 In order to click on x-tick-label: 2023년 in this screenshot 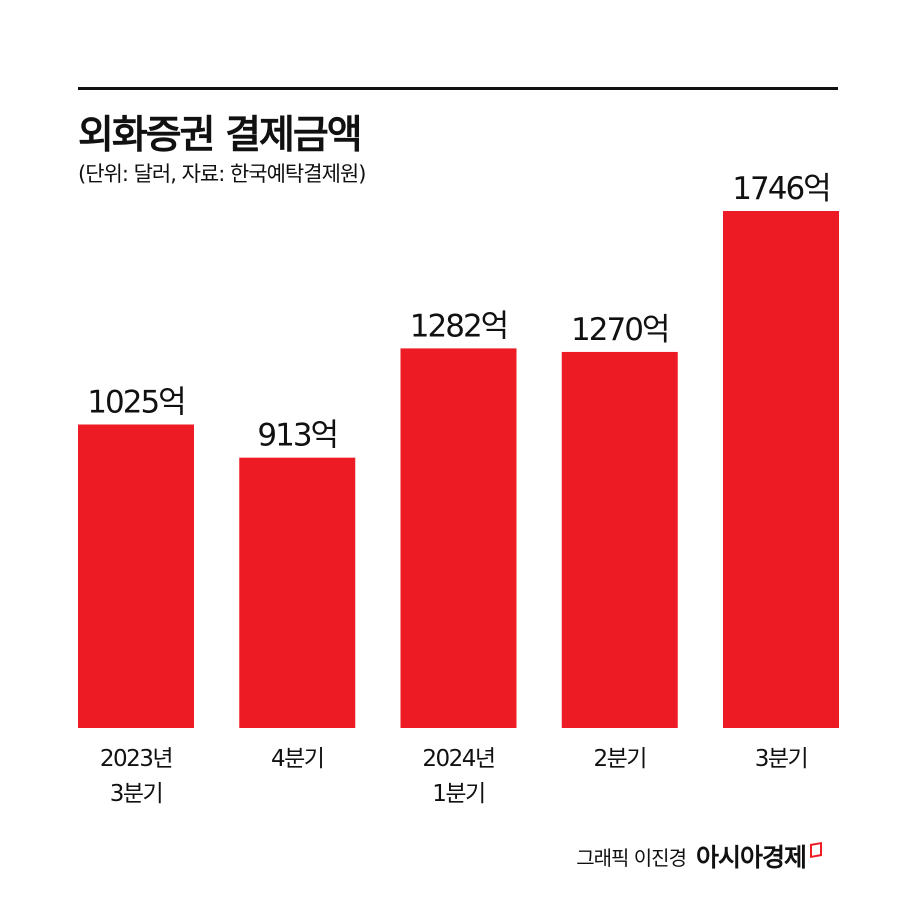, I will do `click(136, 759)`.